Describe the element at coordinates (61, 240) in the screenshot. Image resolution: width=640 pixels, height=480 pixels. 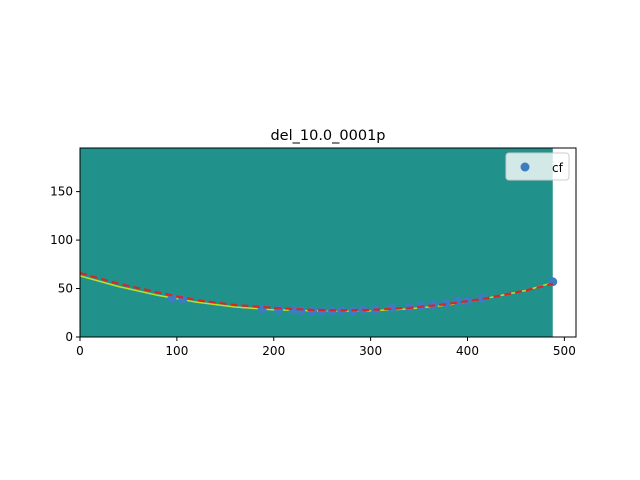
I see `y-tick-label: 100` at that location.